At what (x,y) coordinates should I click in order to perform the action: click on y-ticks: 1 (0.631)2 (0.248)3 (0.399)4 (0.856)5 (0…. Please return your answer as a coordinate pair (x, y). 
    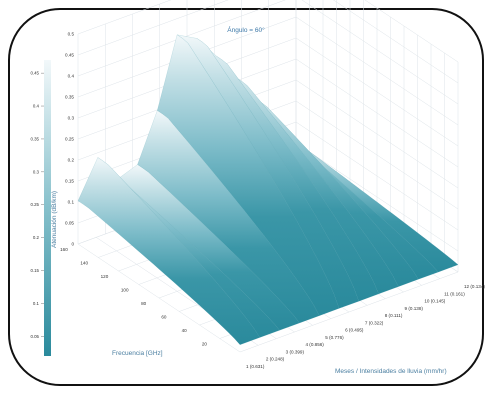
    Looking at the image, I should click on (365, 326).